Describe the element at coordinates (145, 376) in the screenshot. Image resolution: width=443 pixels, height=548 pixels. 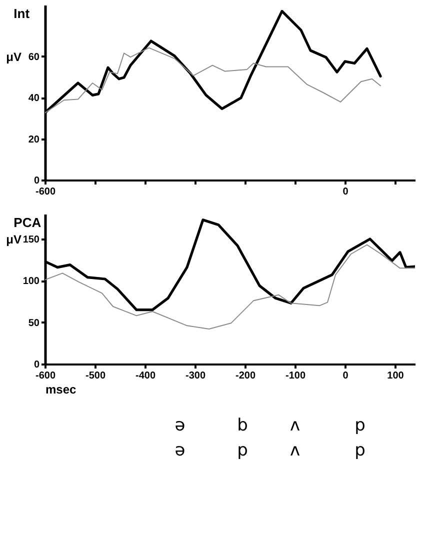
I see `x-tick-label: -400` at that location.